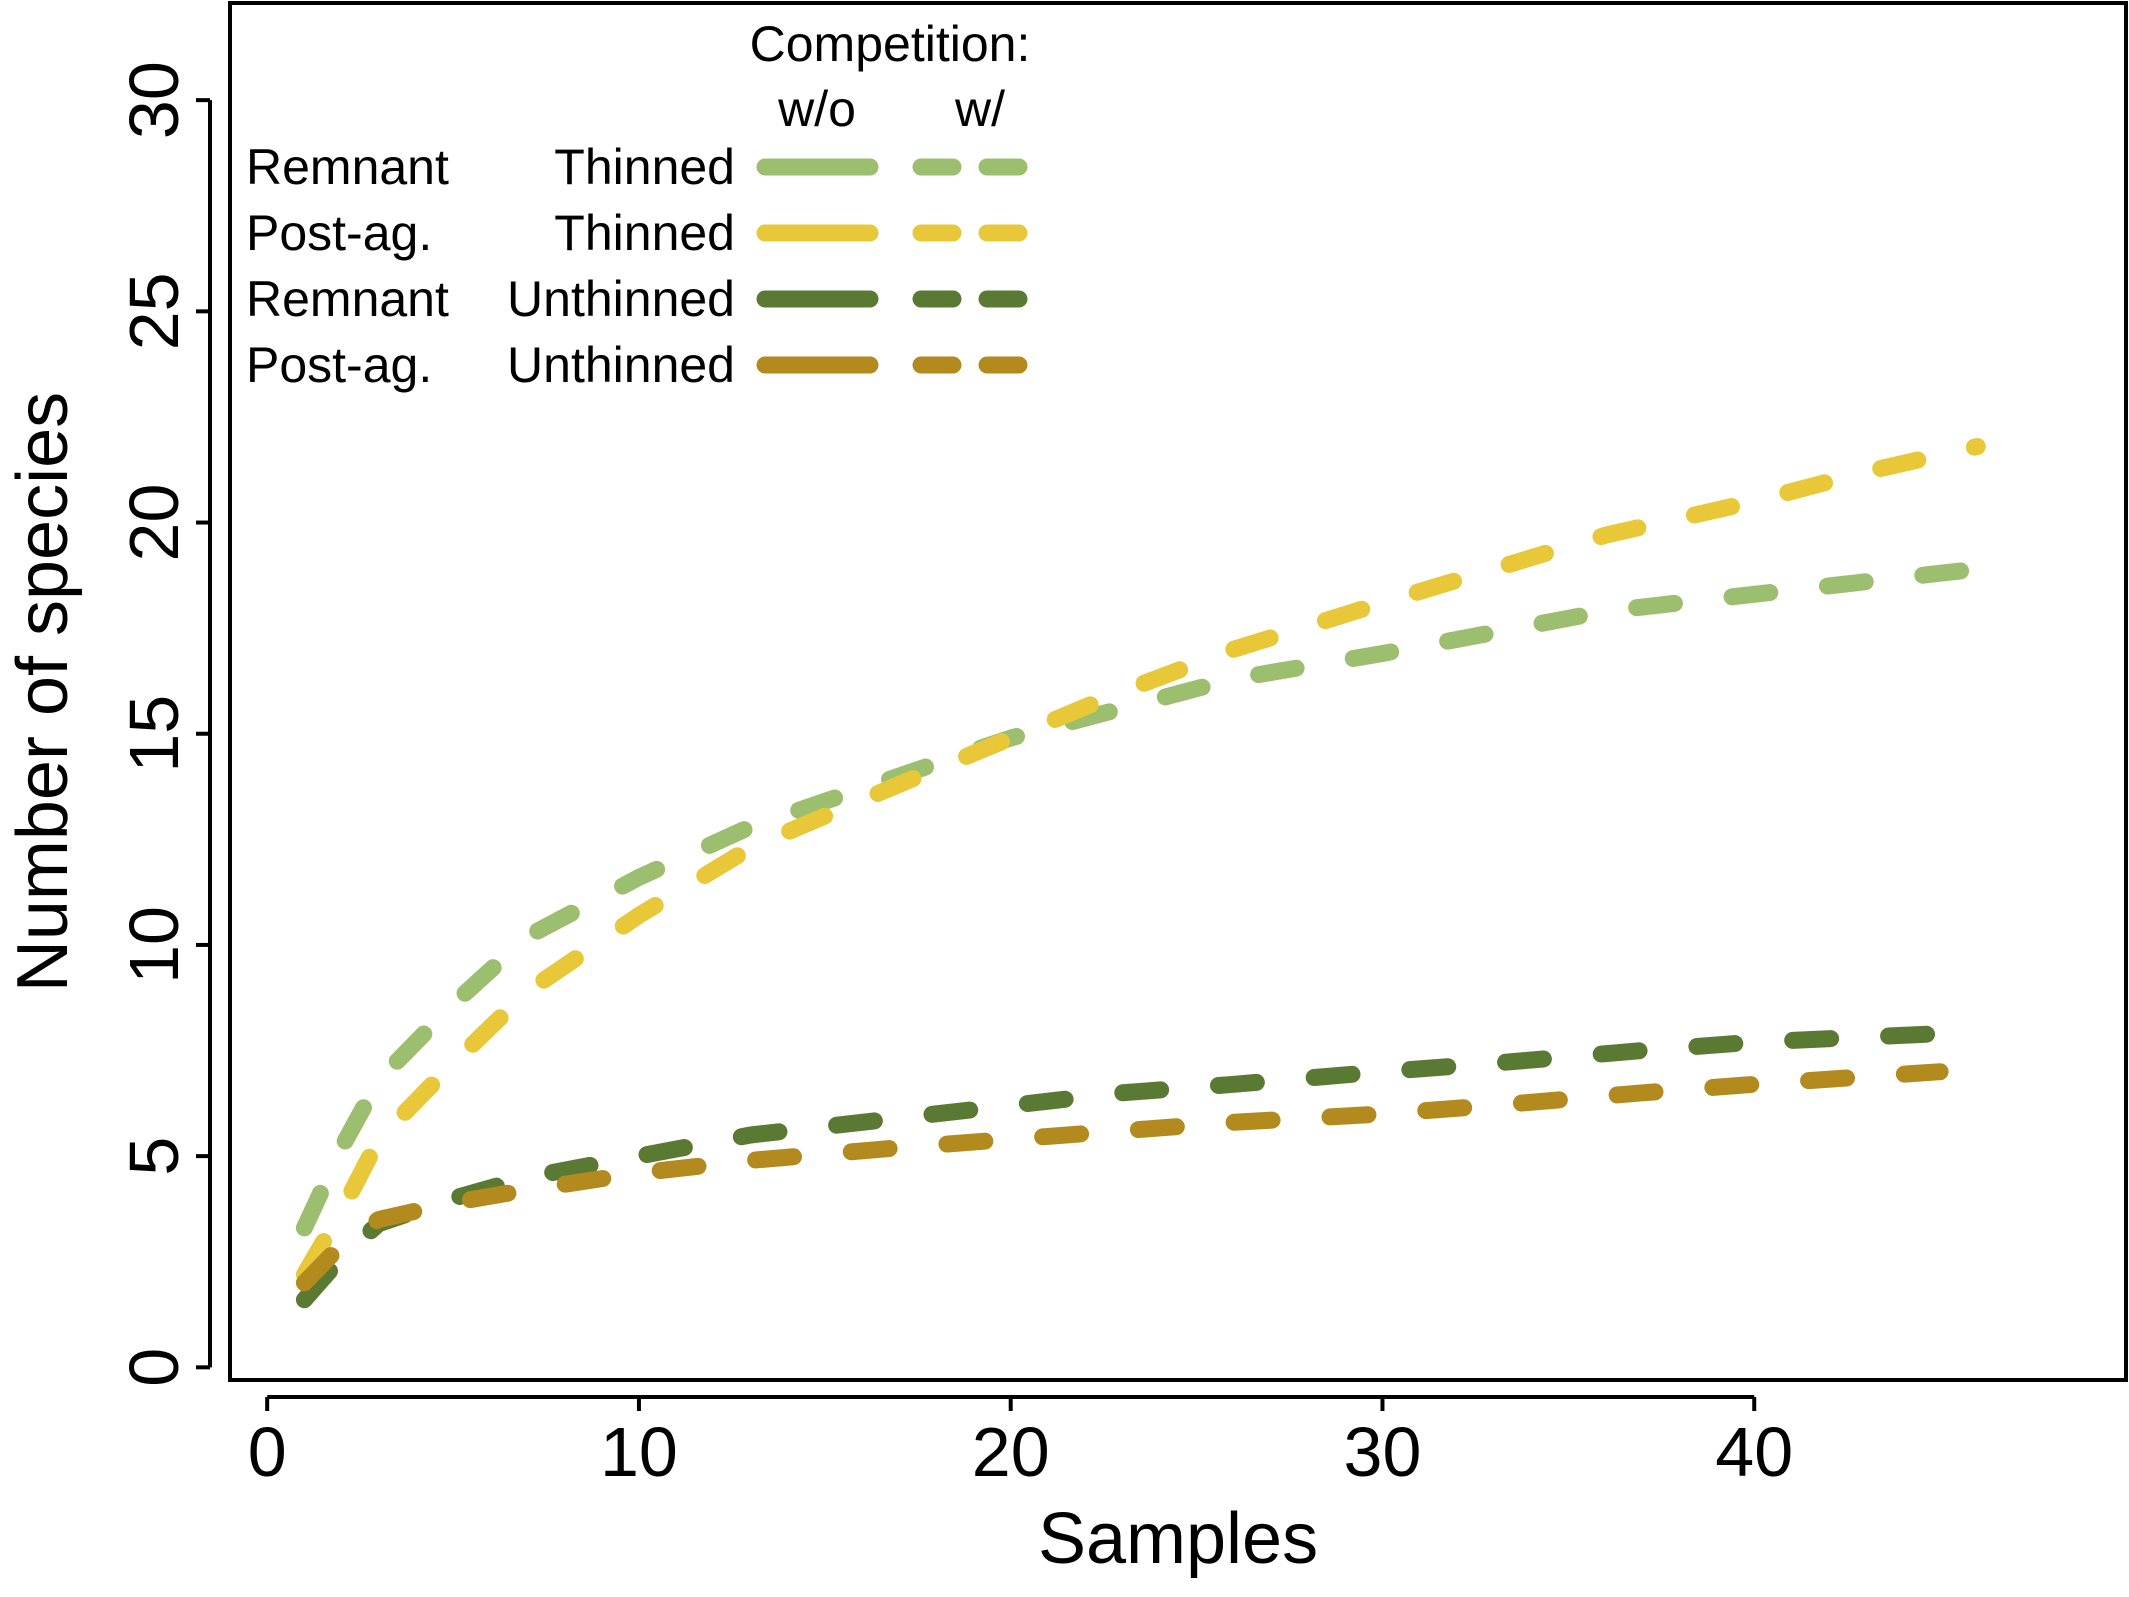  I want to click on y-axis: 0 5 10 15 20 25 30, so click(163, 724).